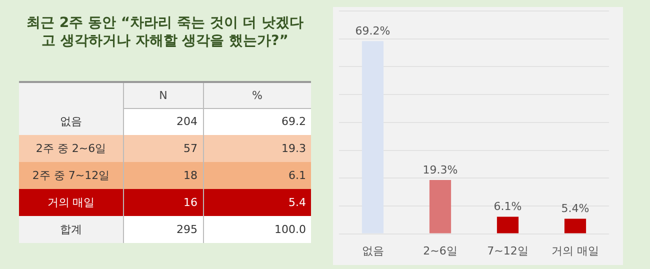  What do you see at coordinates (373, 251) in the screenshot?
I see `x-tick-label: 없음` at bounding box center [373, 251].